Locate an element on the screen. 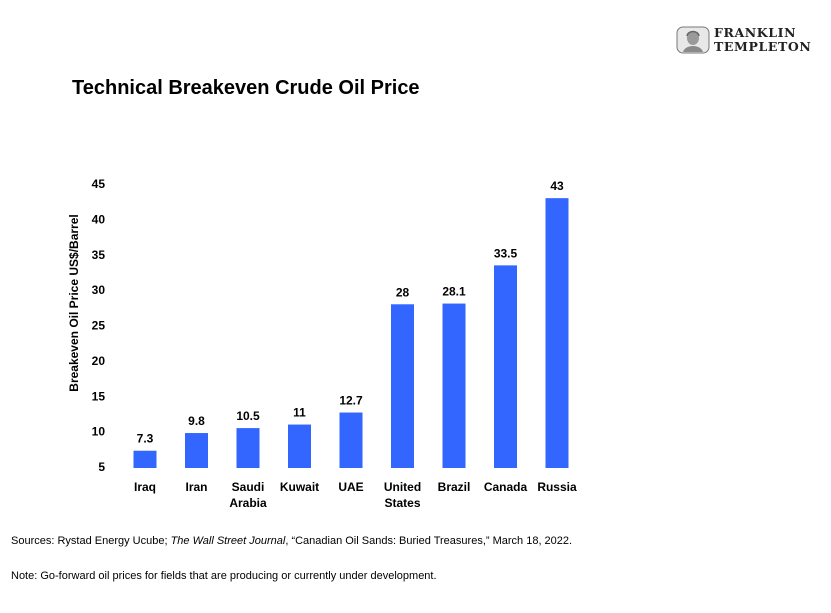 The width and height of the screenshot is (831, 613). franklin-templeton-logo: FRANKLIN TEMPLETON is located at coordinates (751, 40).